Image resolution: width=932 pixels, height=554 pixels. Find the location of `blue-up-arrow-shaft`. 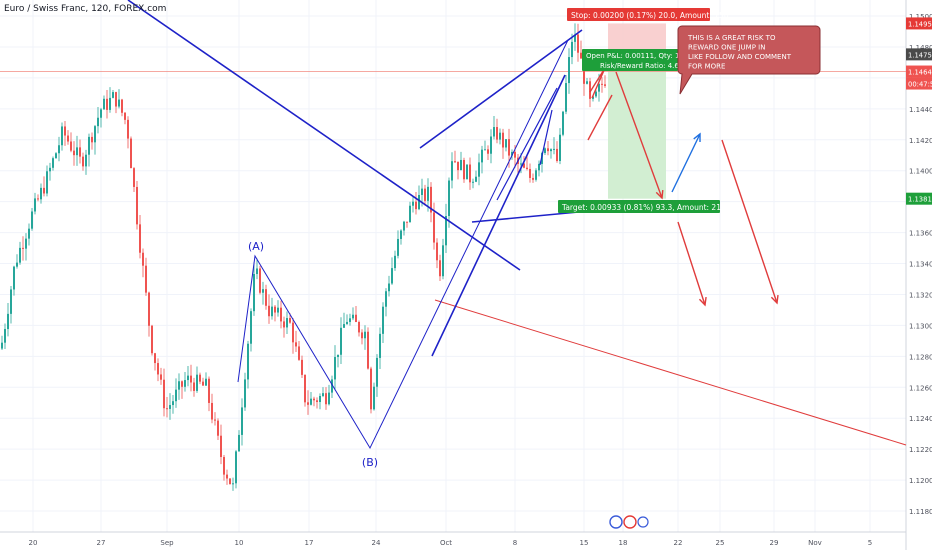

blue-up-arrow-shaft is located at coordinates (686, 163).